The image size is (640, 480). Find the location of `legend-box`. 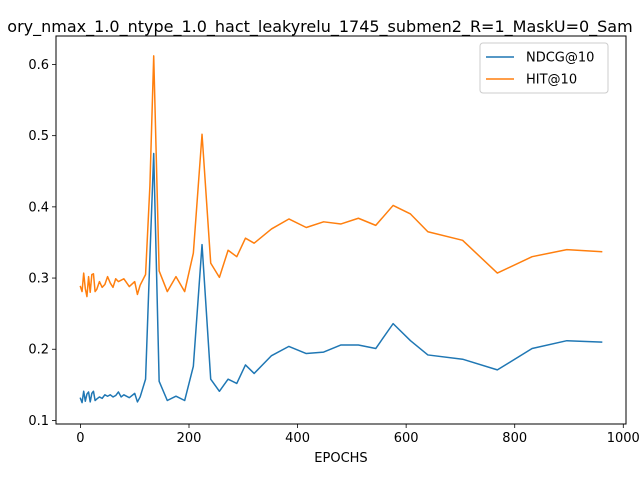

legend-box is located at coordinates (544, 68).